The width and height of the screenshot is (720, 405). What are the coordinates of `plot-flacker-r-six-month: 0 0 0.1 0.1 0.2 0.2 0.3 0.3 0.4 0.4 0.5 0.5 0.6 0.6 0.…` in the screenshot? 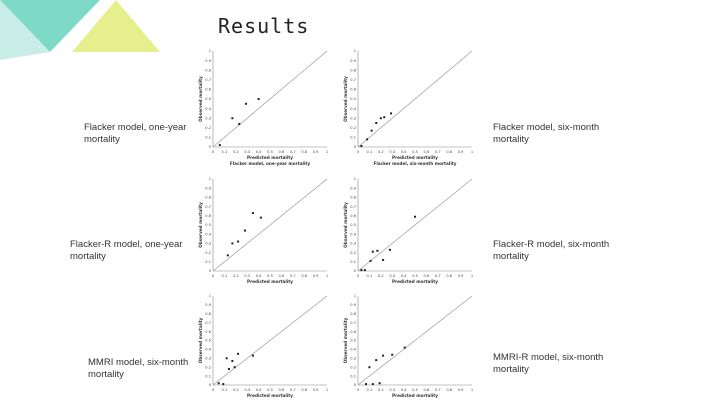 It's located at (412, 232).